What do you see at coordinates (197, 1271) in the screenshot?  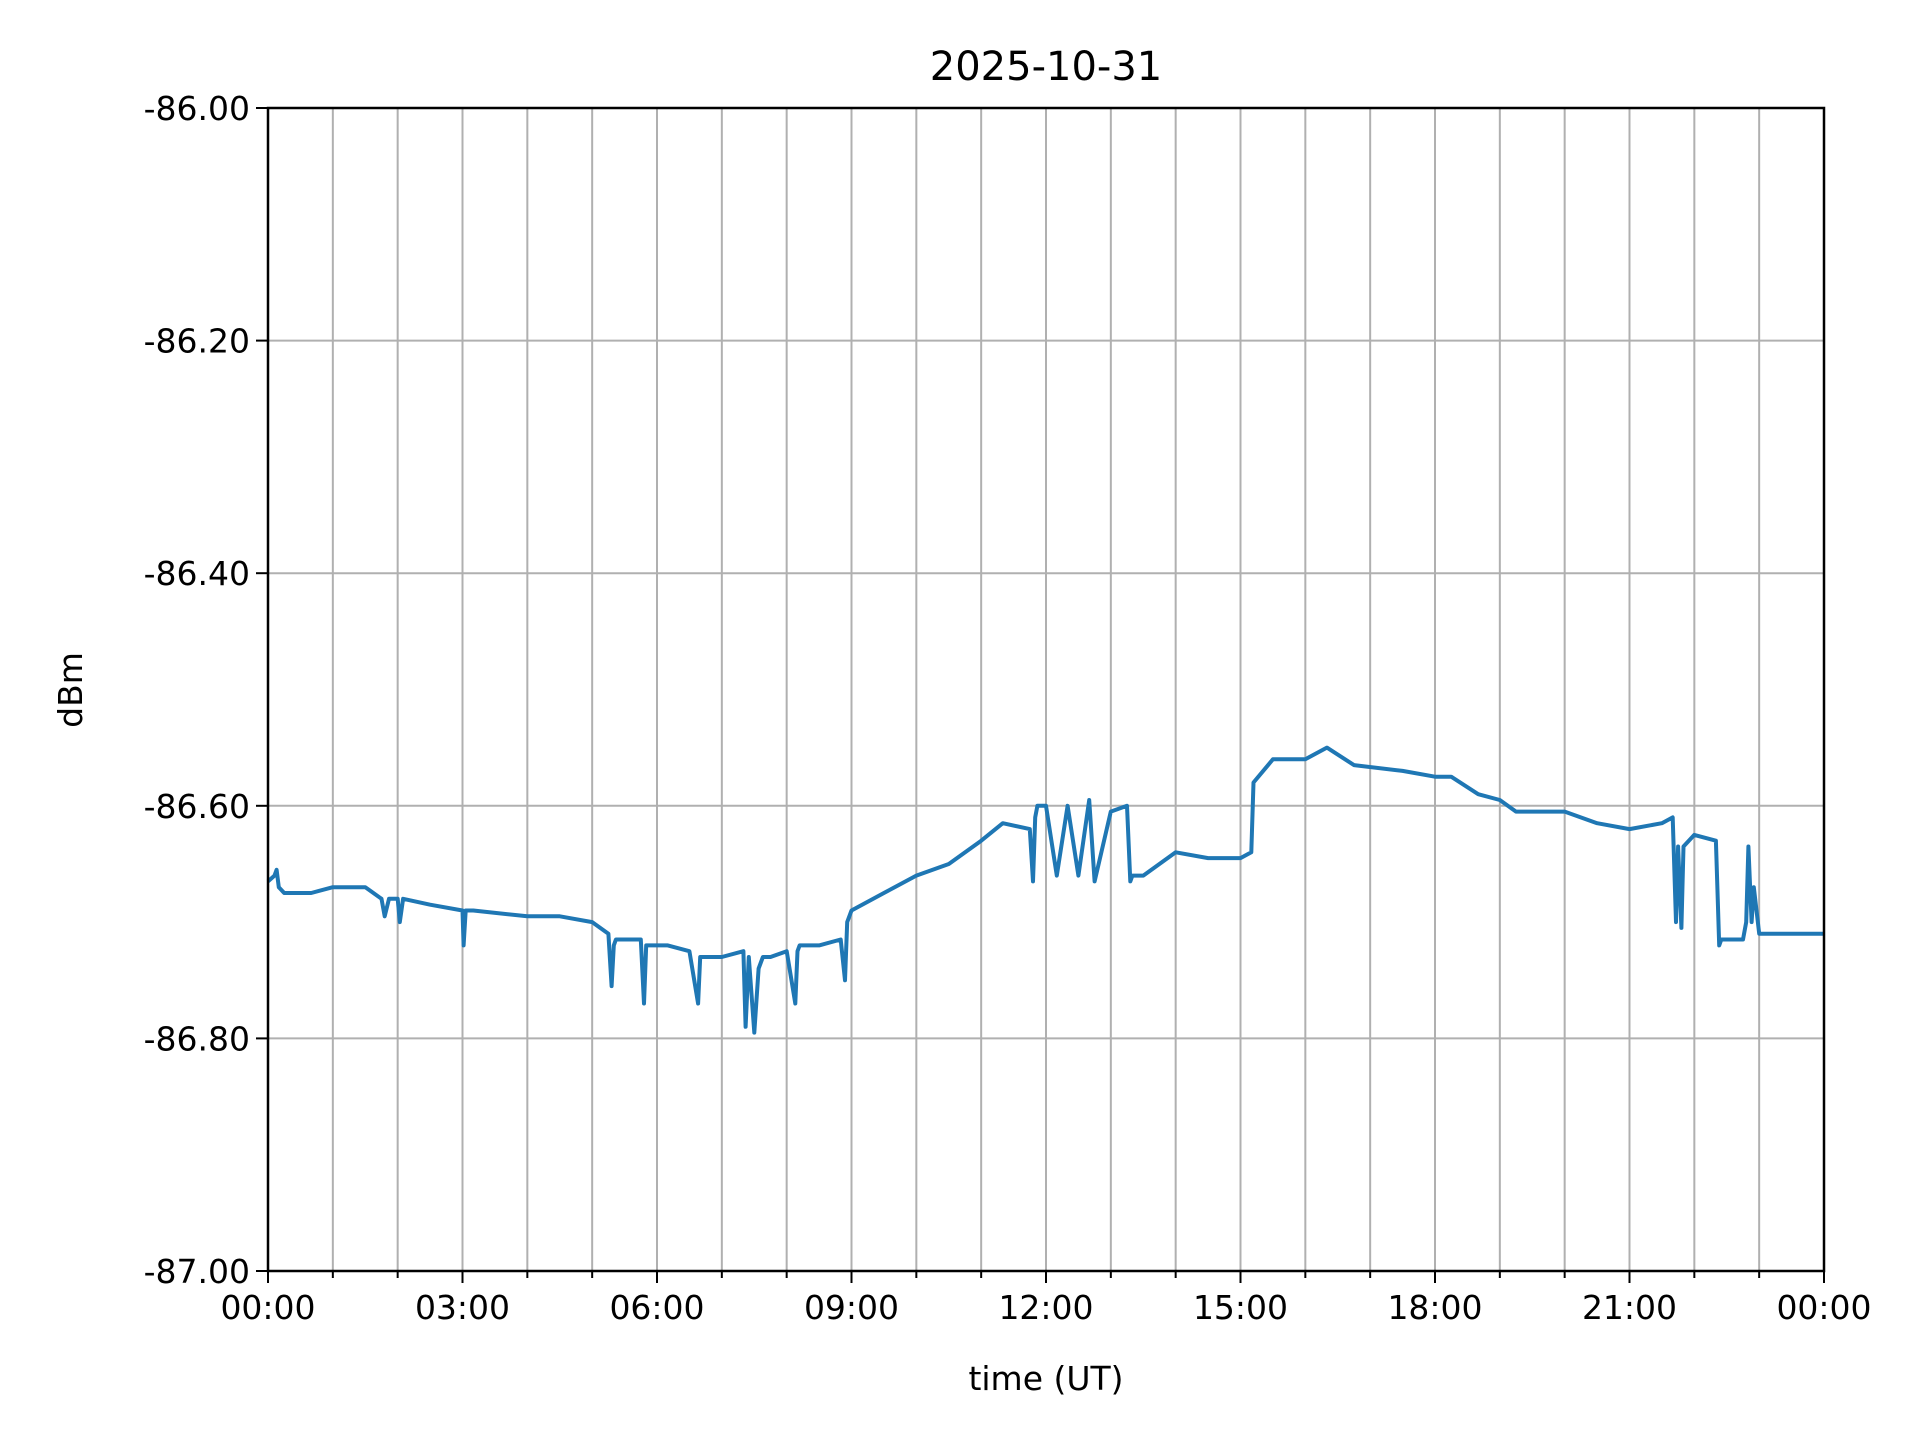 I see `y-tick-label: -87.00` at bounding box center [197, 1271].